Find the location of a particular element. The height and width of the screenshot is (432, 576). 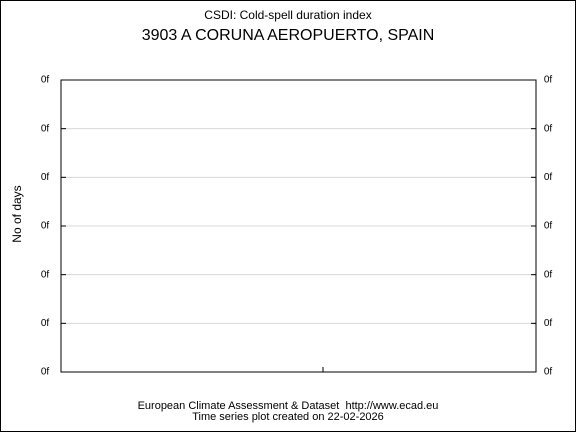

y-axis-label: No of days is located at coordinates (17, 213).